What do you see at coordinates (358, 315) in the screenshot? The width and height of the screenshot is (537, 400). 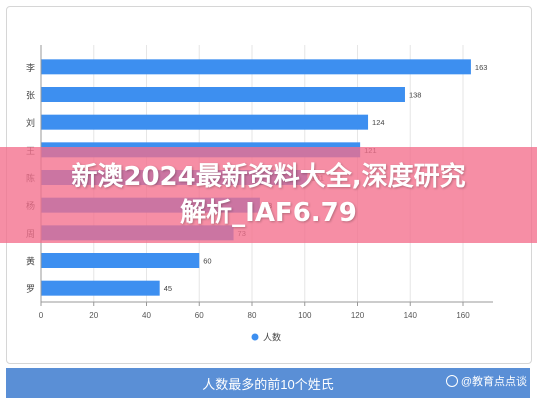 I see `x-tick-label: 120` at bounding box center [358, 315].